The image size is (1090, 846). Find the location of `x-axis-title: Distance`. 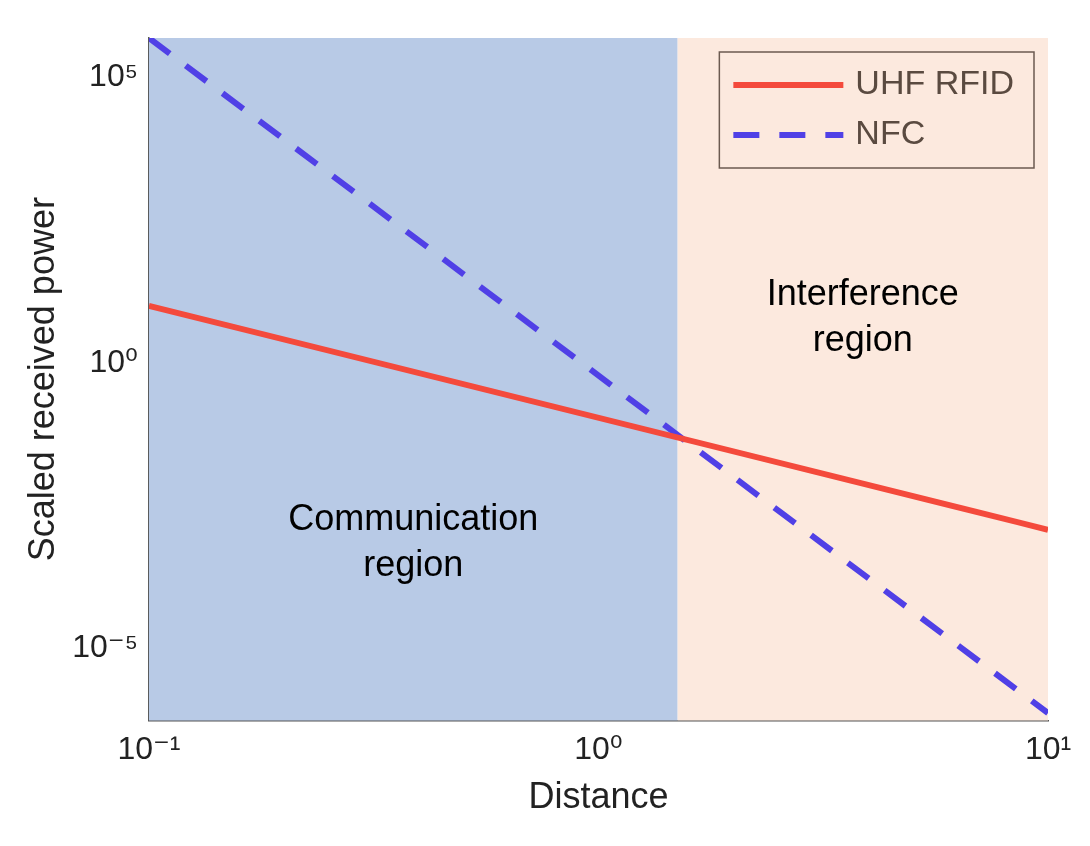

x-axis-title: Distance is located at coordinates (598, 796).